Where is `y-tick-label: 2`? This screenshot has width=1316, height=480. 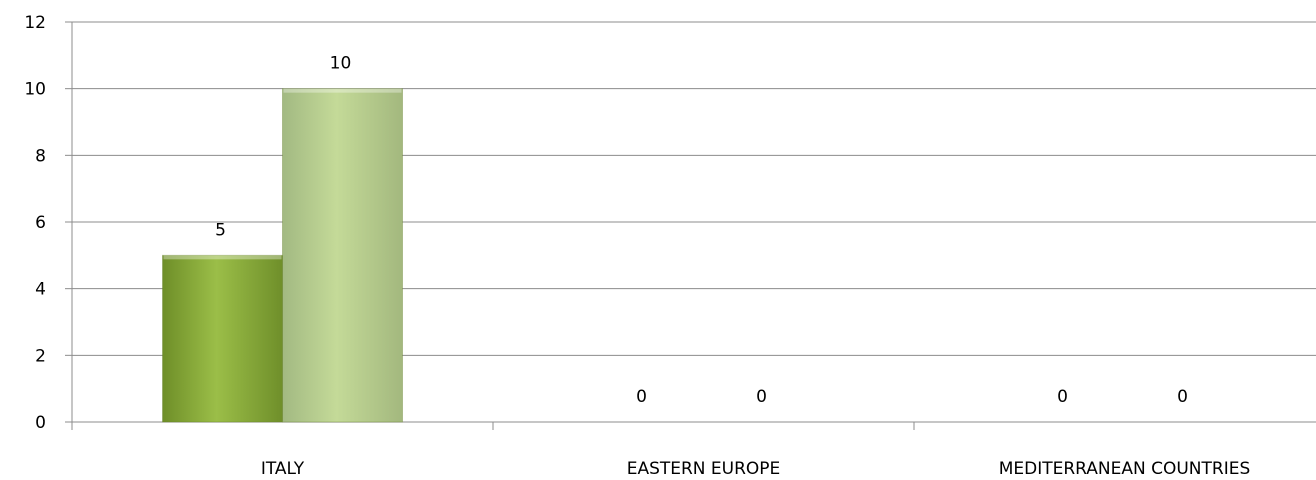
y-tick-label: 2 is located at coordinates (40, 356).